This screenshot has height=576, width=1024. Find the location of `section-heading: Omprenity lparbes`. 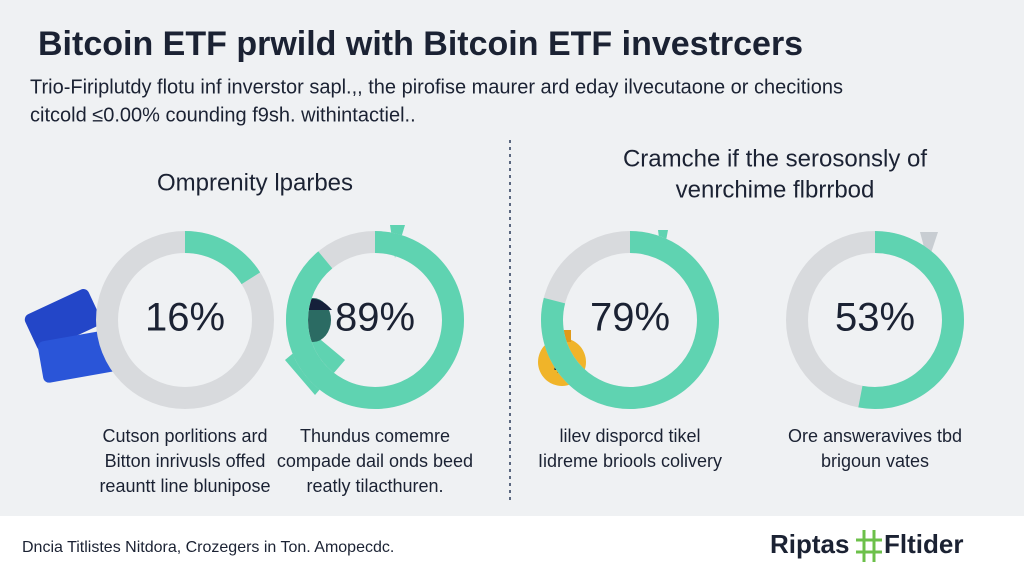

section-heading: Omprenity lparbes is located at coordinates (255, 182).